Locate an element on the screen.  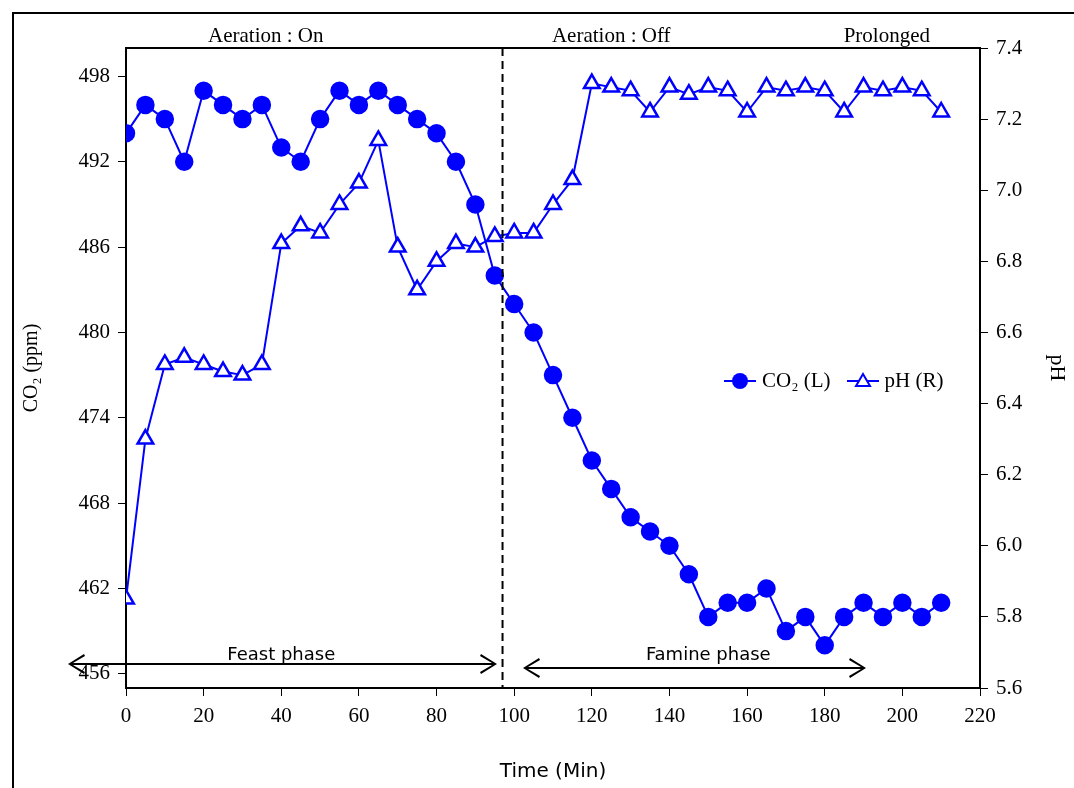
y2-axis-title: pH is located at coordinates (1059, 368).